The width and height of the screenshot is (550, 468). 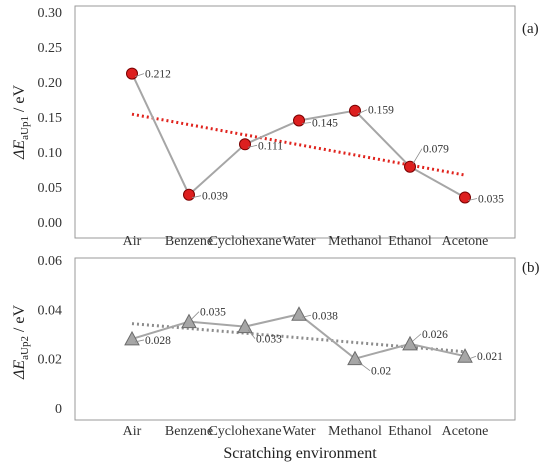 What do you see at coordinates (19, 321) in the screenshot?
I see `panel-b-y-axis-title-unit: / eV` at bounding box center [19, 321].